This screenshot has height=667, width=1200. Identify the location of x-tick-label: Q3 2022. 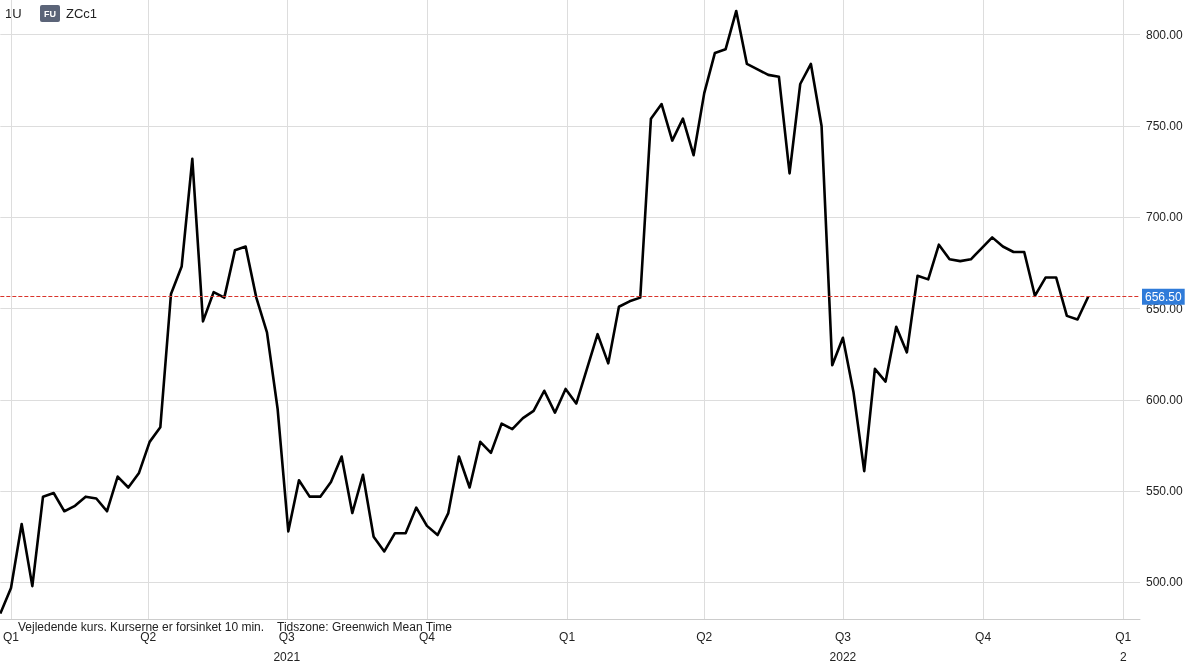
(843, 647).